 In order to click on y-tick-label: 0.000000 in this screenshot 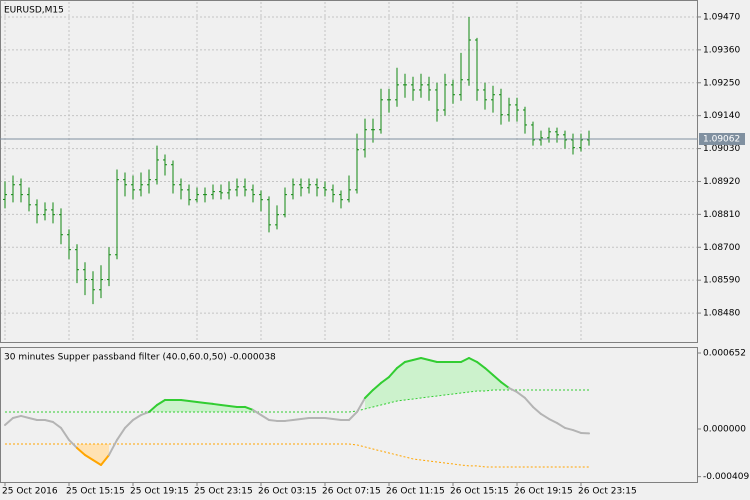, I will do `click(724, 429)`.